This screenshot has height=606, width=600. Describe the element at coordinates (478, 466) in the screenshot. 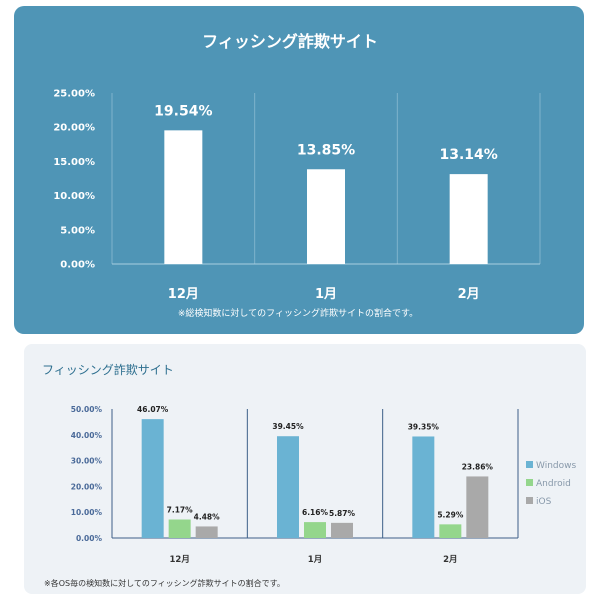

I see `chart2-data-label: 23.86%` at that location.